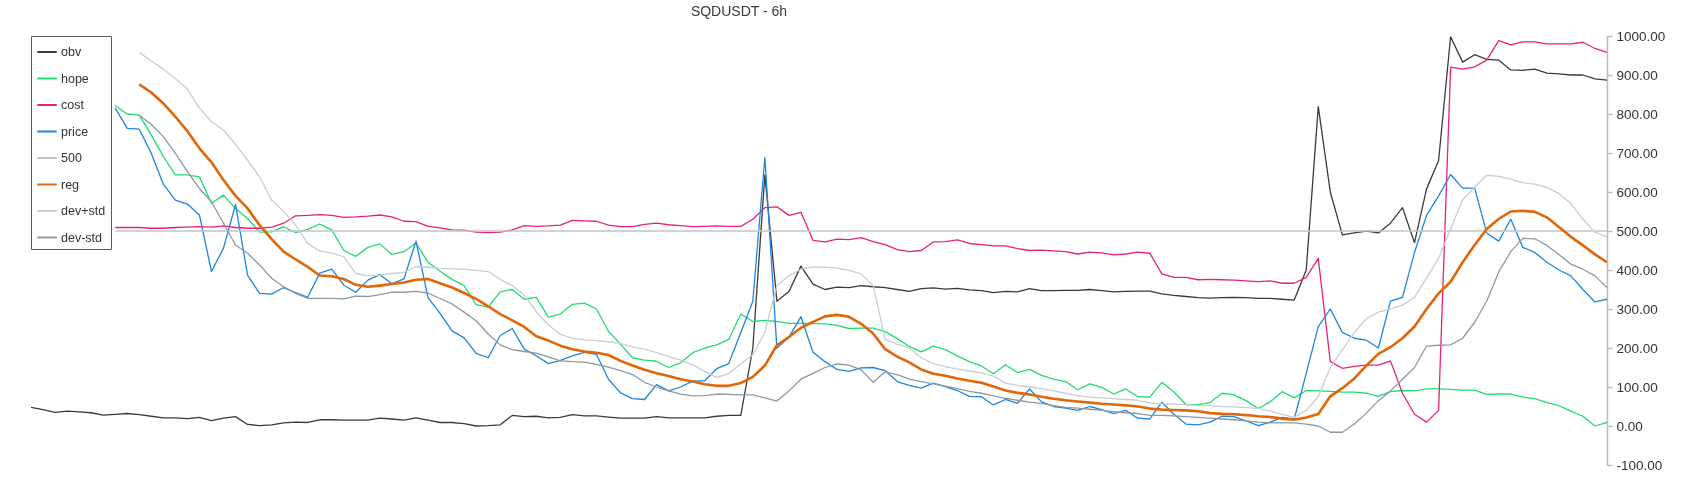  What do you see at coordinates (1637, 153) in the screenshot?
I see `y-tick-label: 700.00` at bounding box center [1637, 153].